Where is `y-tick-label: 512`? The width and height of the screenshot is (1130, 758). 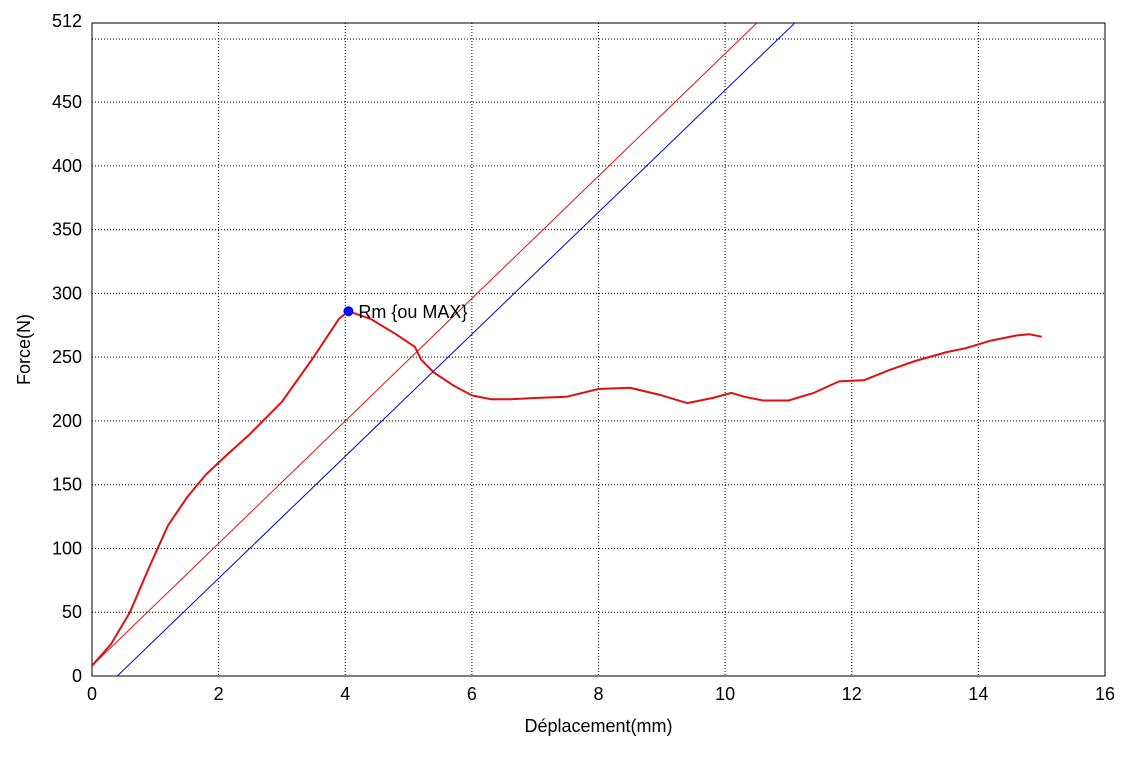 y-tick-label: 512 is located at coordinates (67, 21).